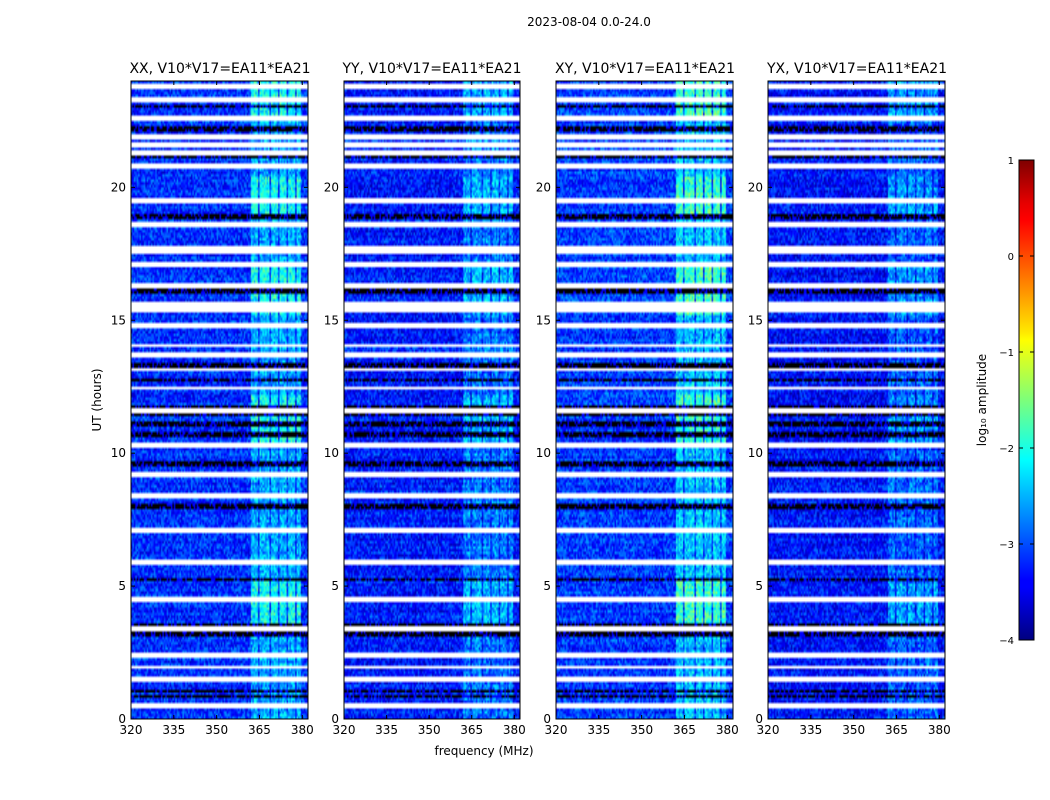 The height and width of the screenshot is (800, 1050). What do you see at coordinates (1026, 400) in the screenshot?
I see `colorbar-gradient` at bounding box center [1026, 400].